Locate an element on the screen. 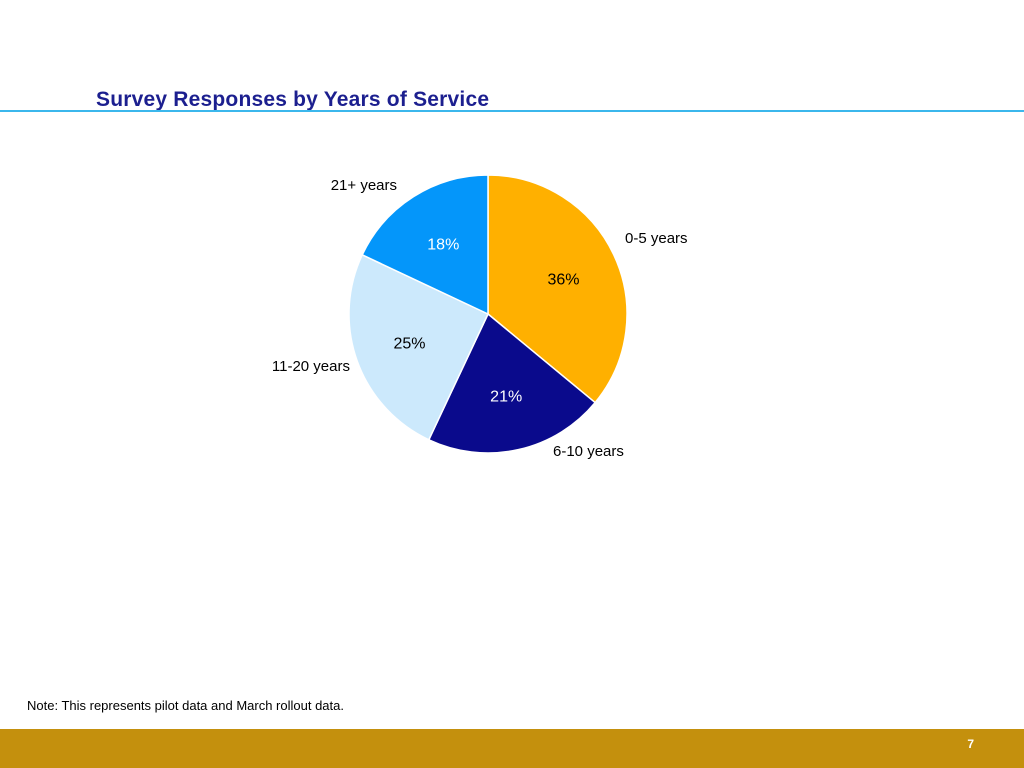  pie-data-label: 25% is located at coordinates (410, 343).